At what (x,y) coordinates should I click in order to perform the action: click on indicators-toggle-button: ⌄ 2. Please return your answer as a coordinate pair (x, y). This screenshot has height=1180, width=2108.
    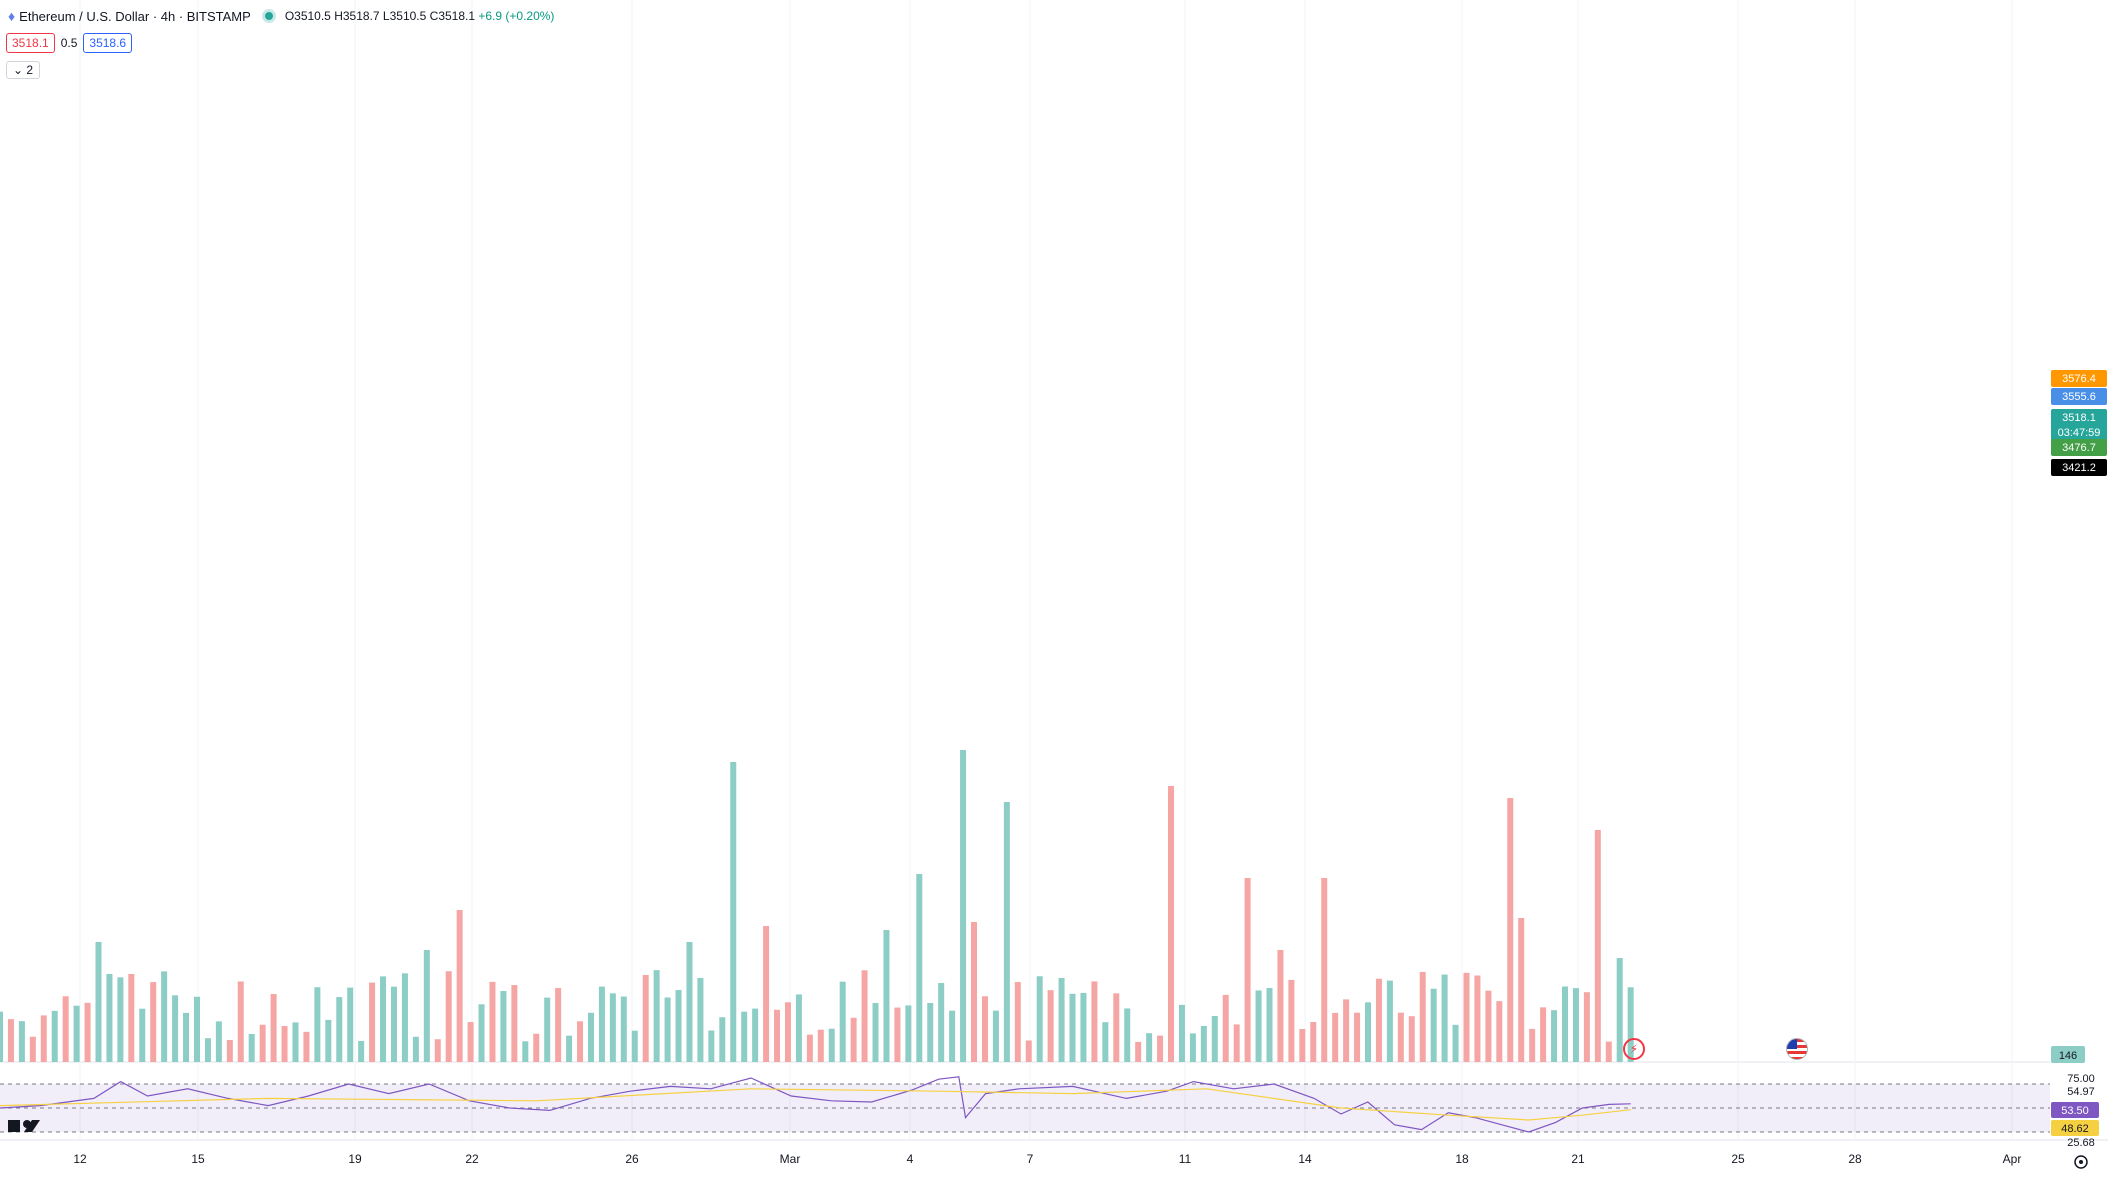
    Looking at the image, I should click on (23, 70).